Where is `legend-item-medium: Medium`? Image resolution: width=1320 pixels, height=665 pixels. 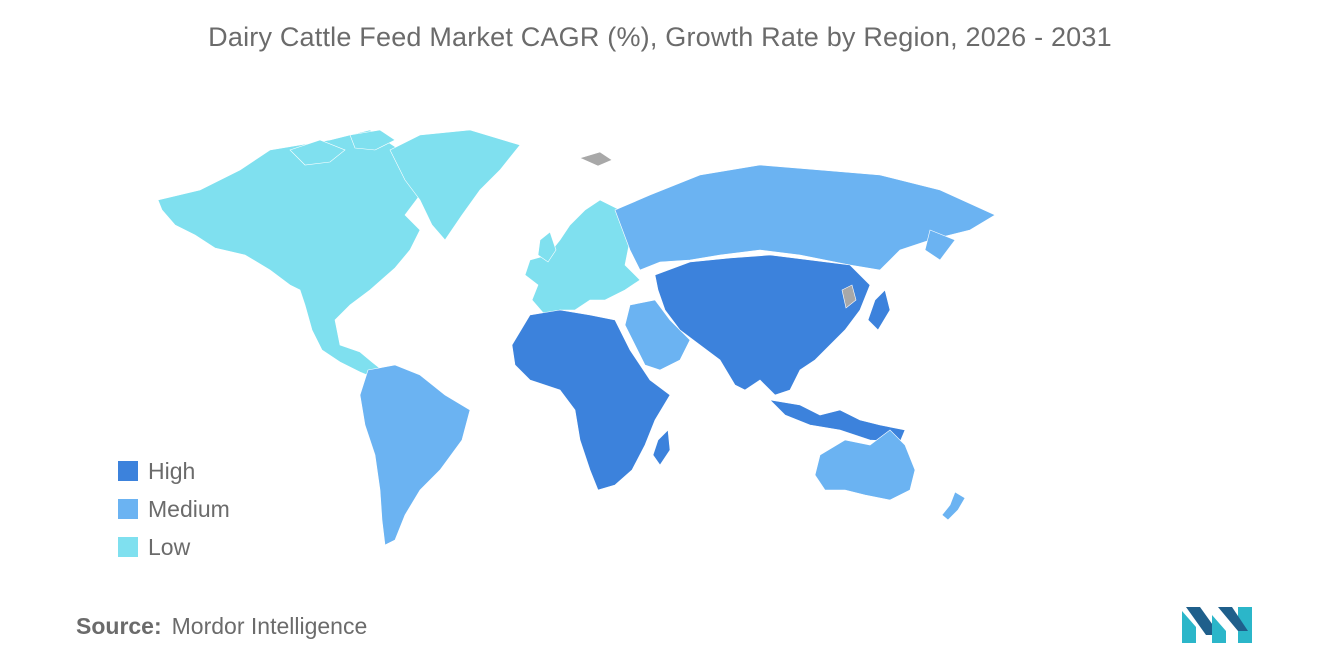 legend-item-medium: Medium is located at coordinates (174, 509).